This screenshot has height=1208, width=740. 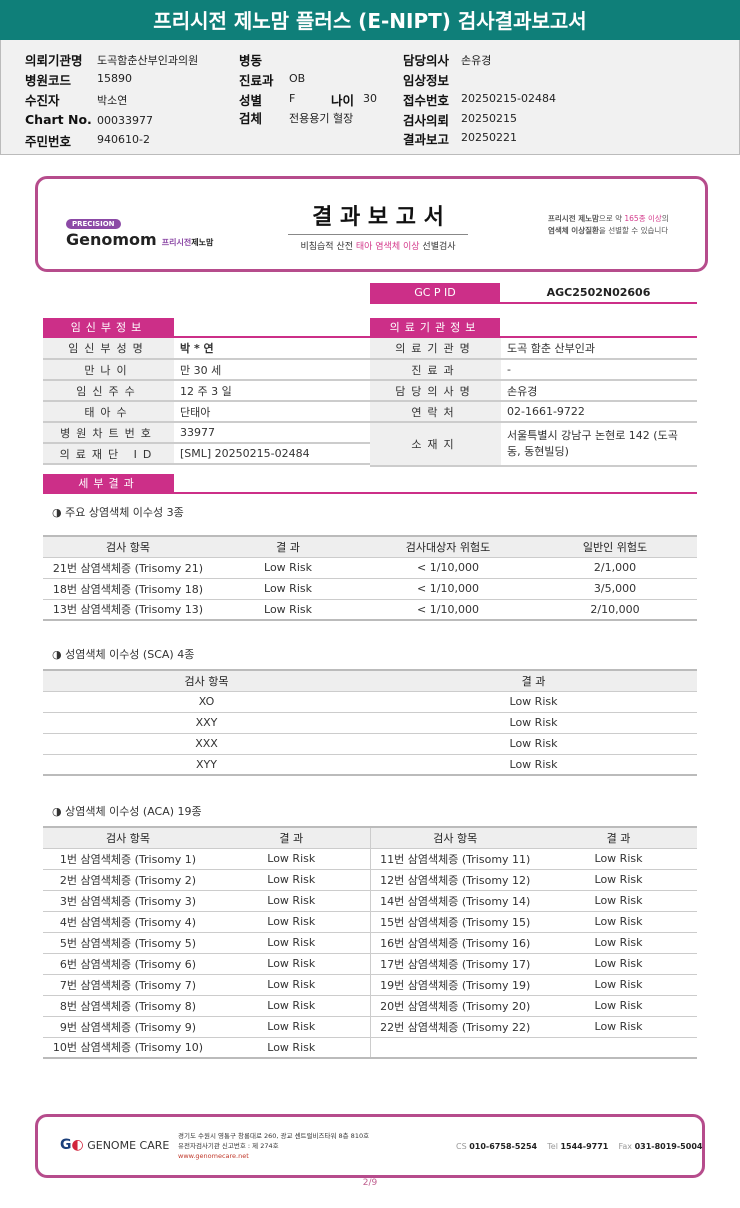 I want to click on row-label: 연락처, so click(x=435, y=412).